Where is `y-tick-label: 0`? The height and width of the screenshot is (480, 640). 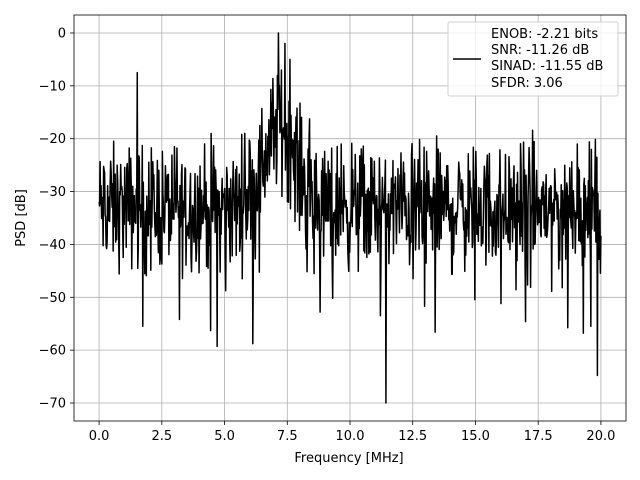 y-tick-label: 0 is located at coordinates (62, 33).